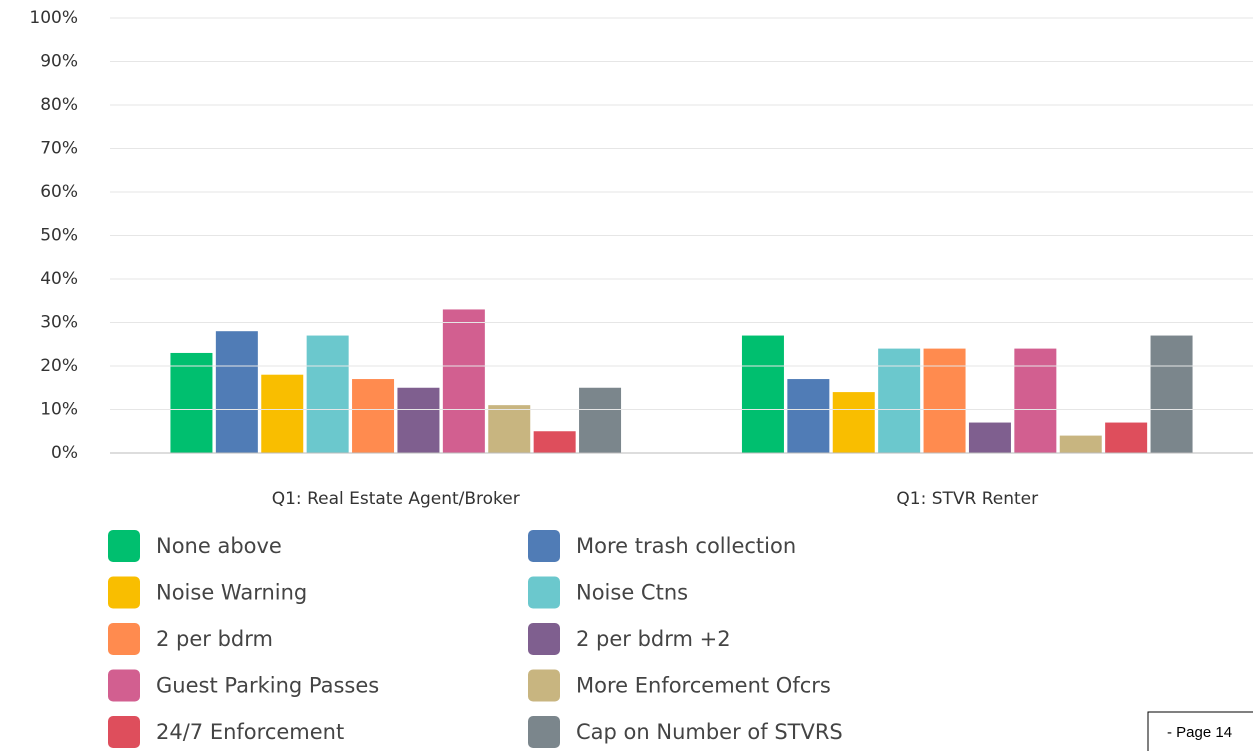  I want to click on legend-label: Noise Warning, so click(231, 593).